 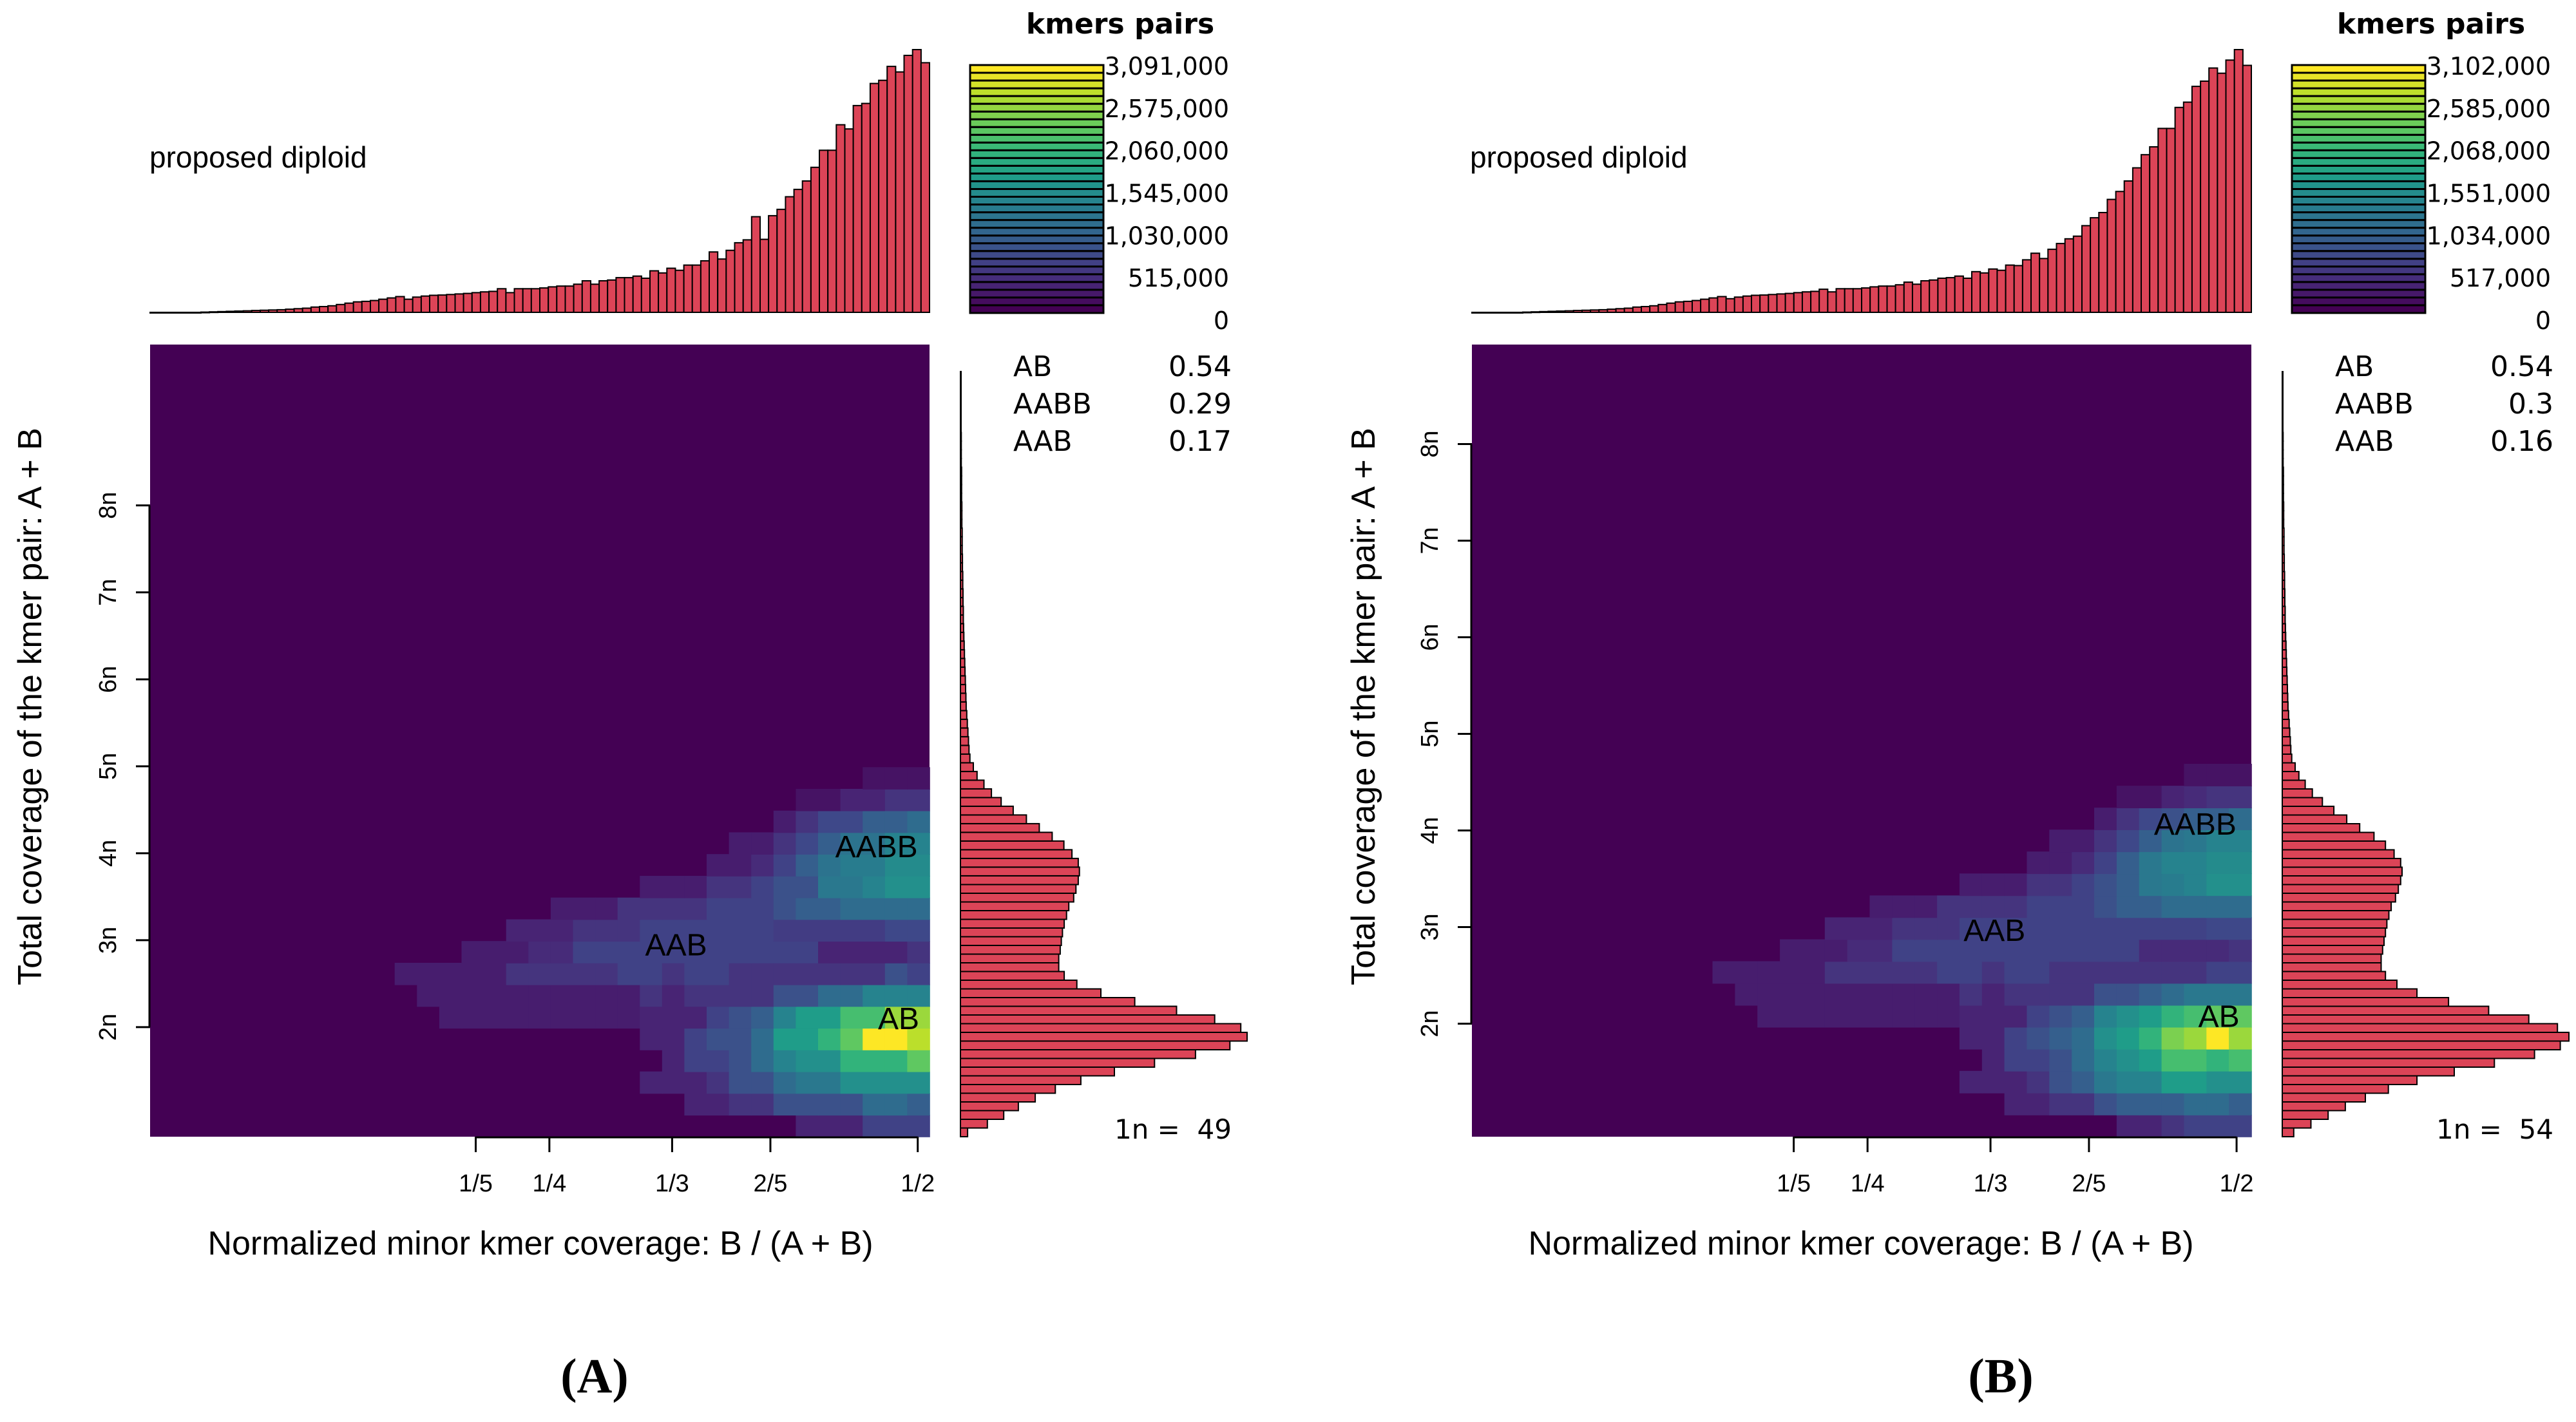 I want to click on annotation-aab: AAB, so click(x=676, y=945).